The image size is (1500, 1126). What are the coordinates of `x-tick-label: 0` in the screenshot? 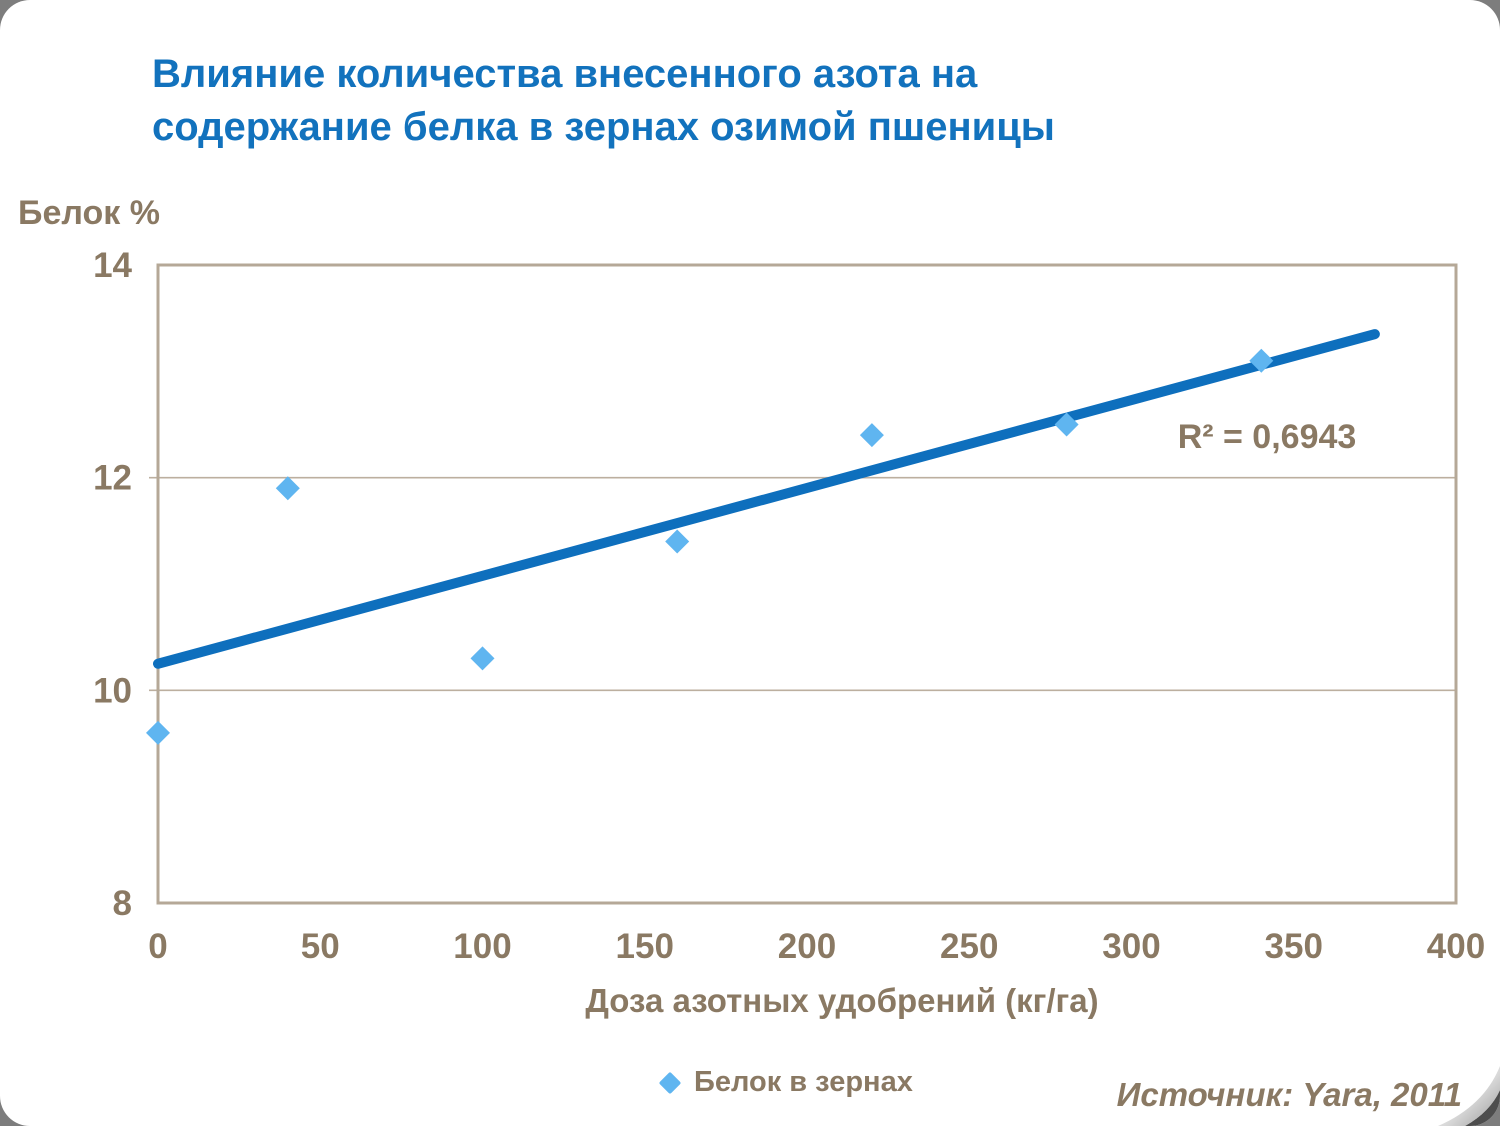 It's located at (157, 946).